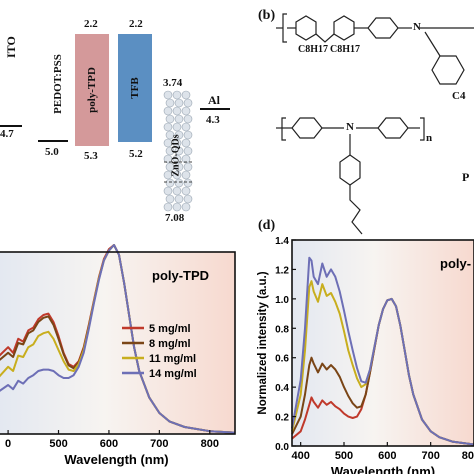 The height and width of the screenshot is (474, 474). Describe the element at coordinates (215, 109) in the screenshot. I see `al-level-line` at that location.